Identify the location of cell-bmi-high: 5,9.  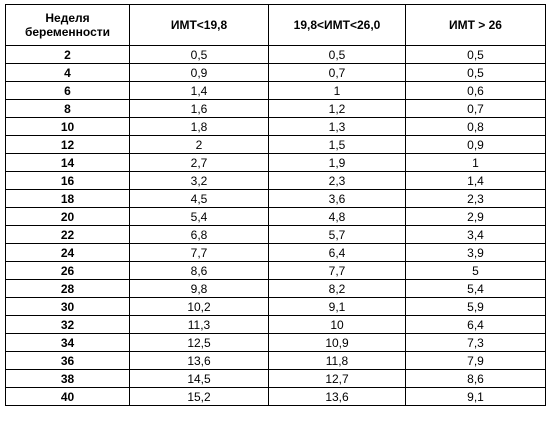
(475, 306).